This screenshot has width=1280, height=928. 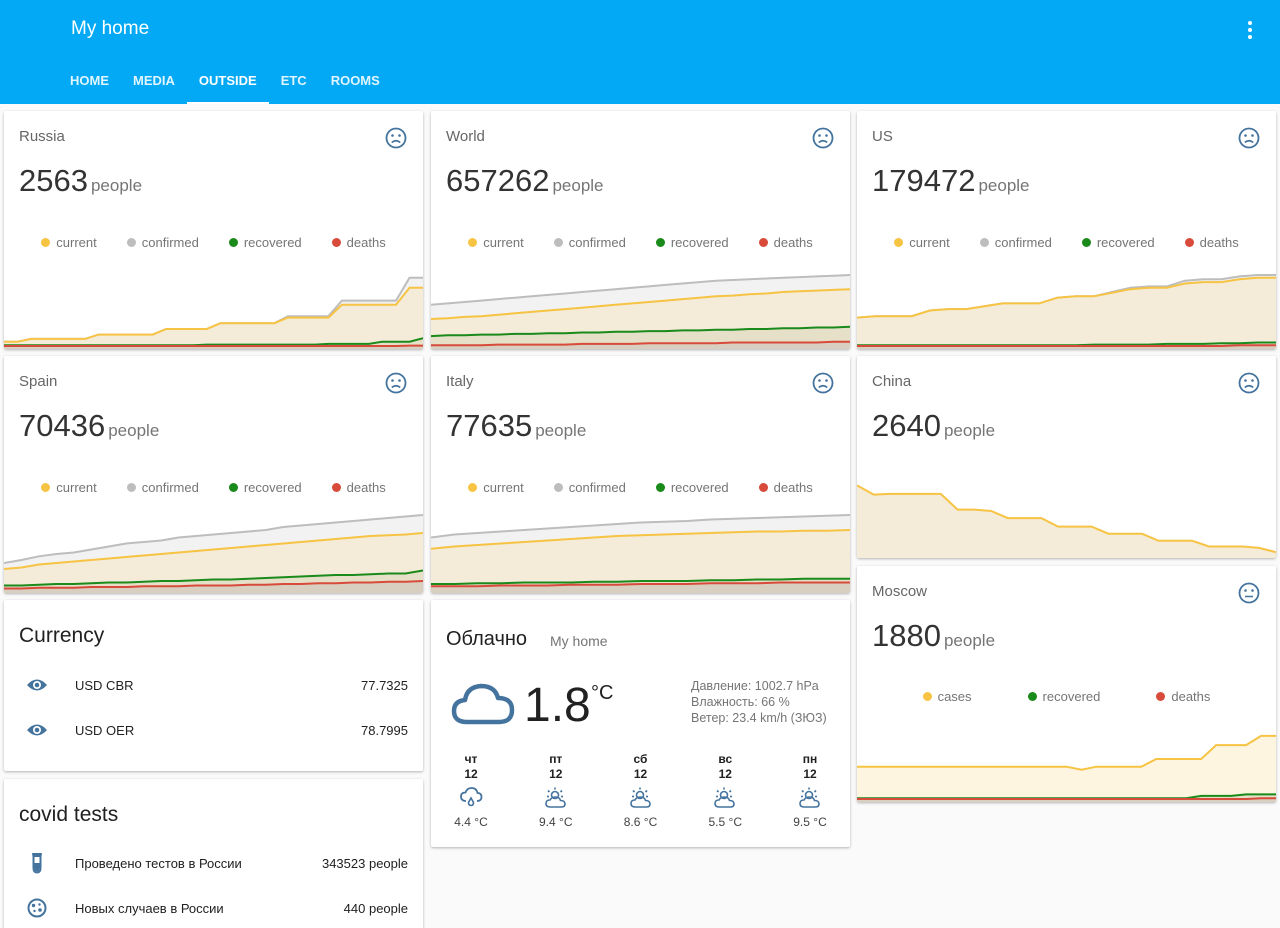 I want to click on entity-row-usd-cbr: USD CBR 77.7325, so click(x=216, y=685).